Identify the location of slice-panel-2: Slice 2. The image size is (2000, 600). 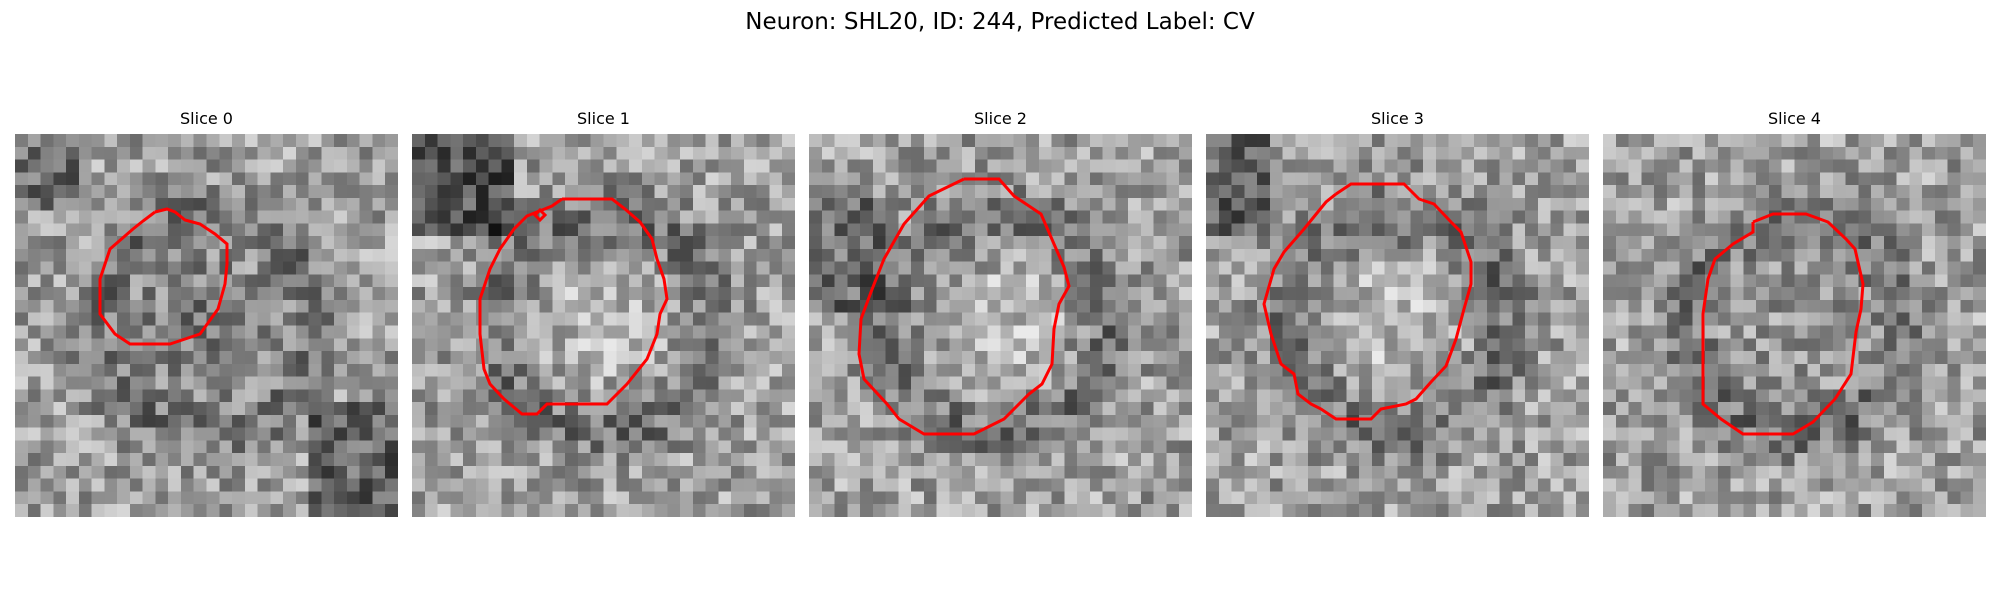
(1000, 315).